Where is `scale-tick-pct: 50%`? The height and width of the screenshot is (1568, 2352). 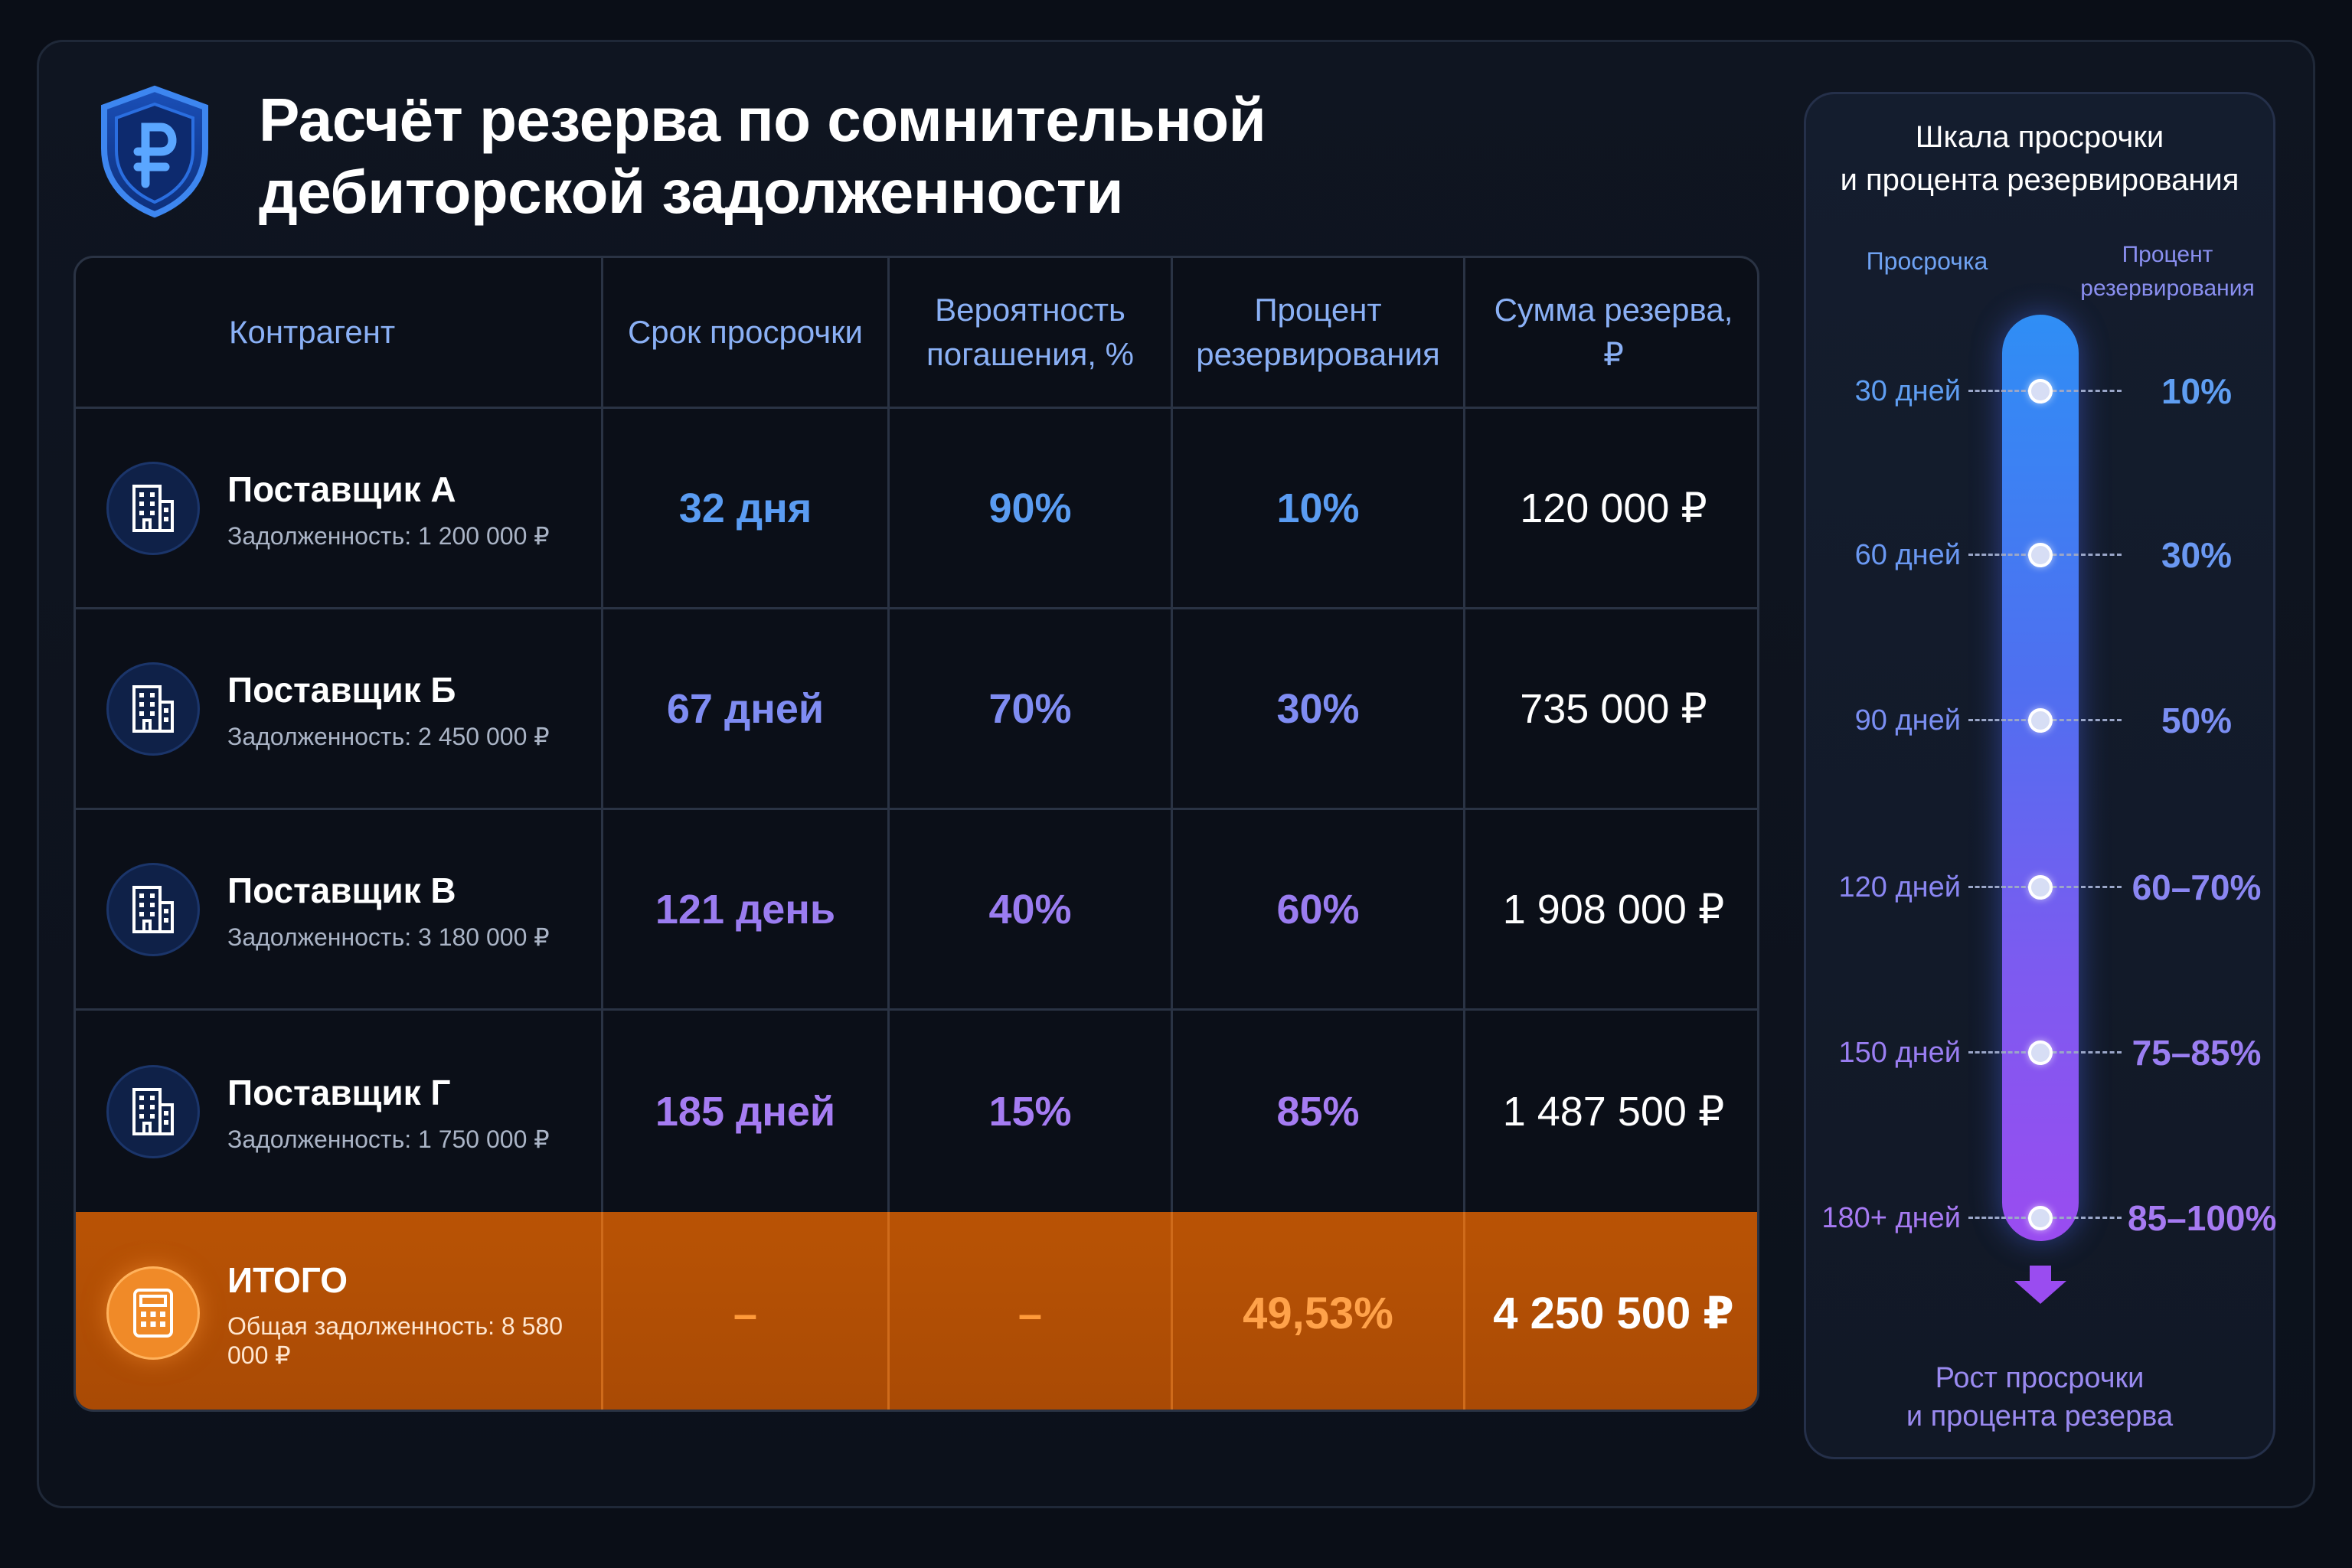 scale-tick-pct: 50% is located at coordinates (2197, 720).